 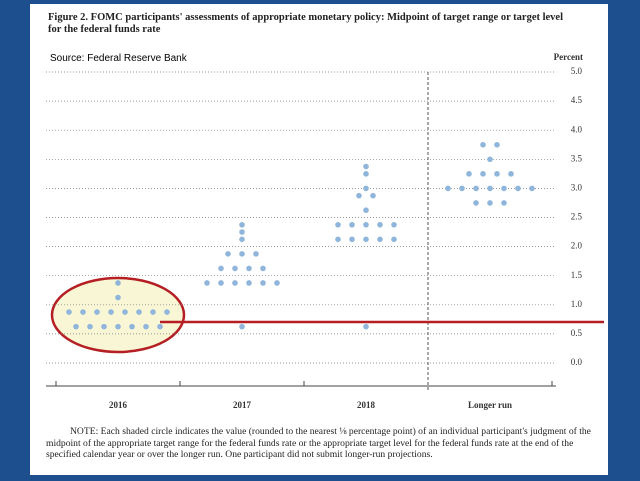 I want to click on y-axis-label: Percent, so click(x=568, y=57).